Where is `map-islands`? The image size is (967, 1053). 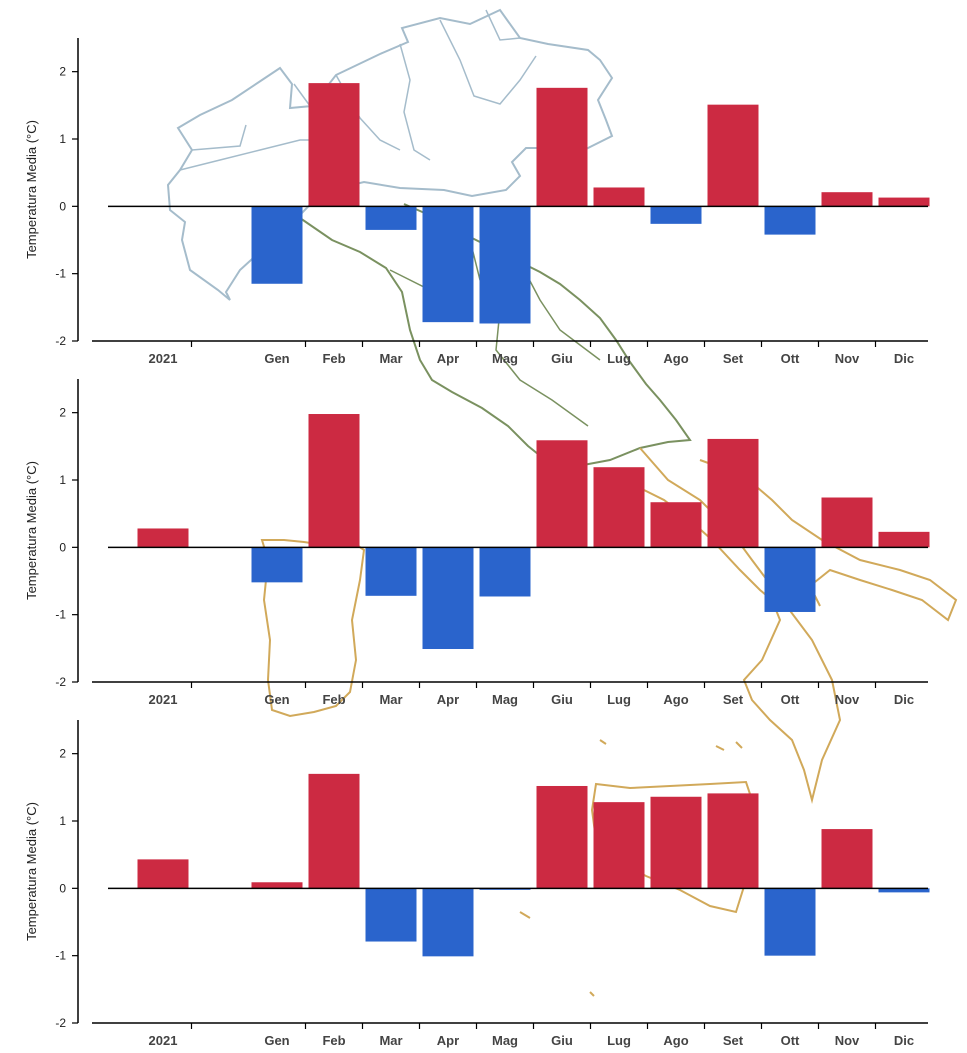 map-islands is located at coordinates (631, 868).